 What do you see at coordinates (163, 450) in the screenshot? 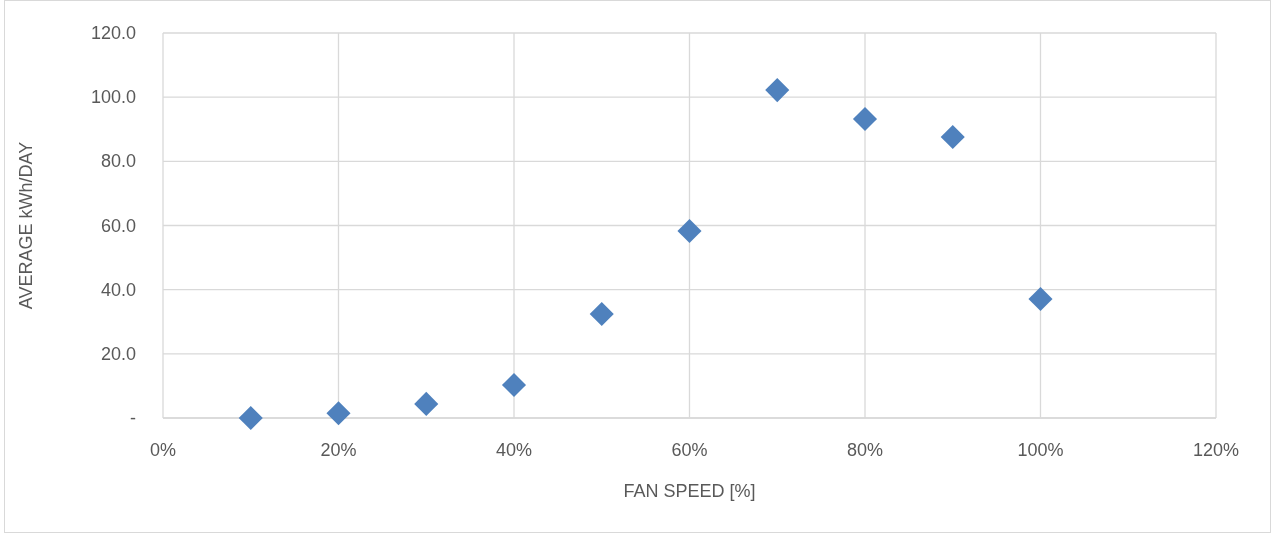
I see `x-tick-label: 0%` at bounding box center [163, 450].